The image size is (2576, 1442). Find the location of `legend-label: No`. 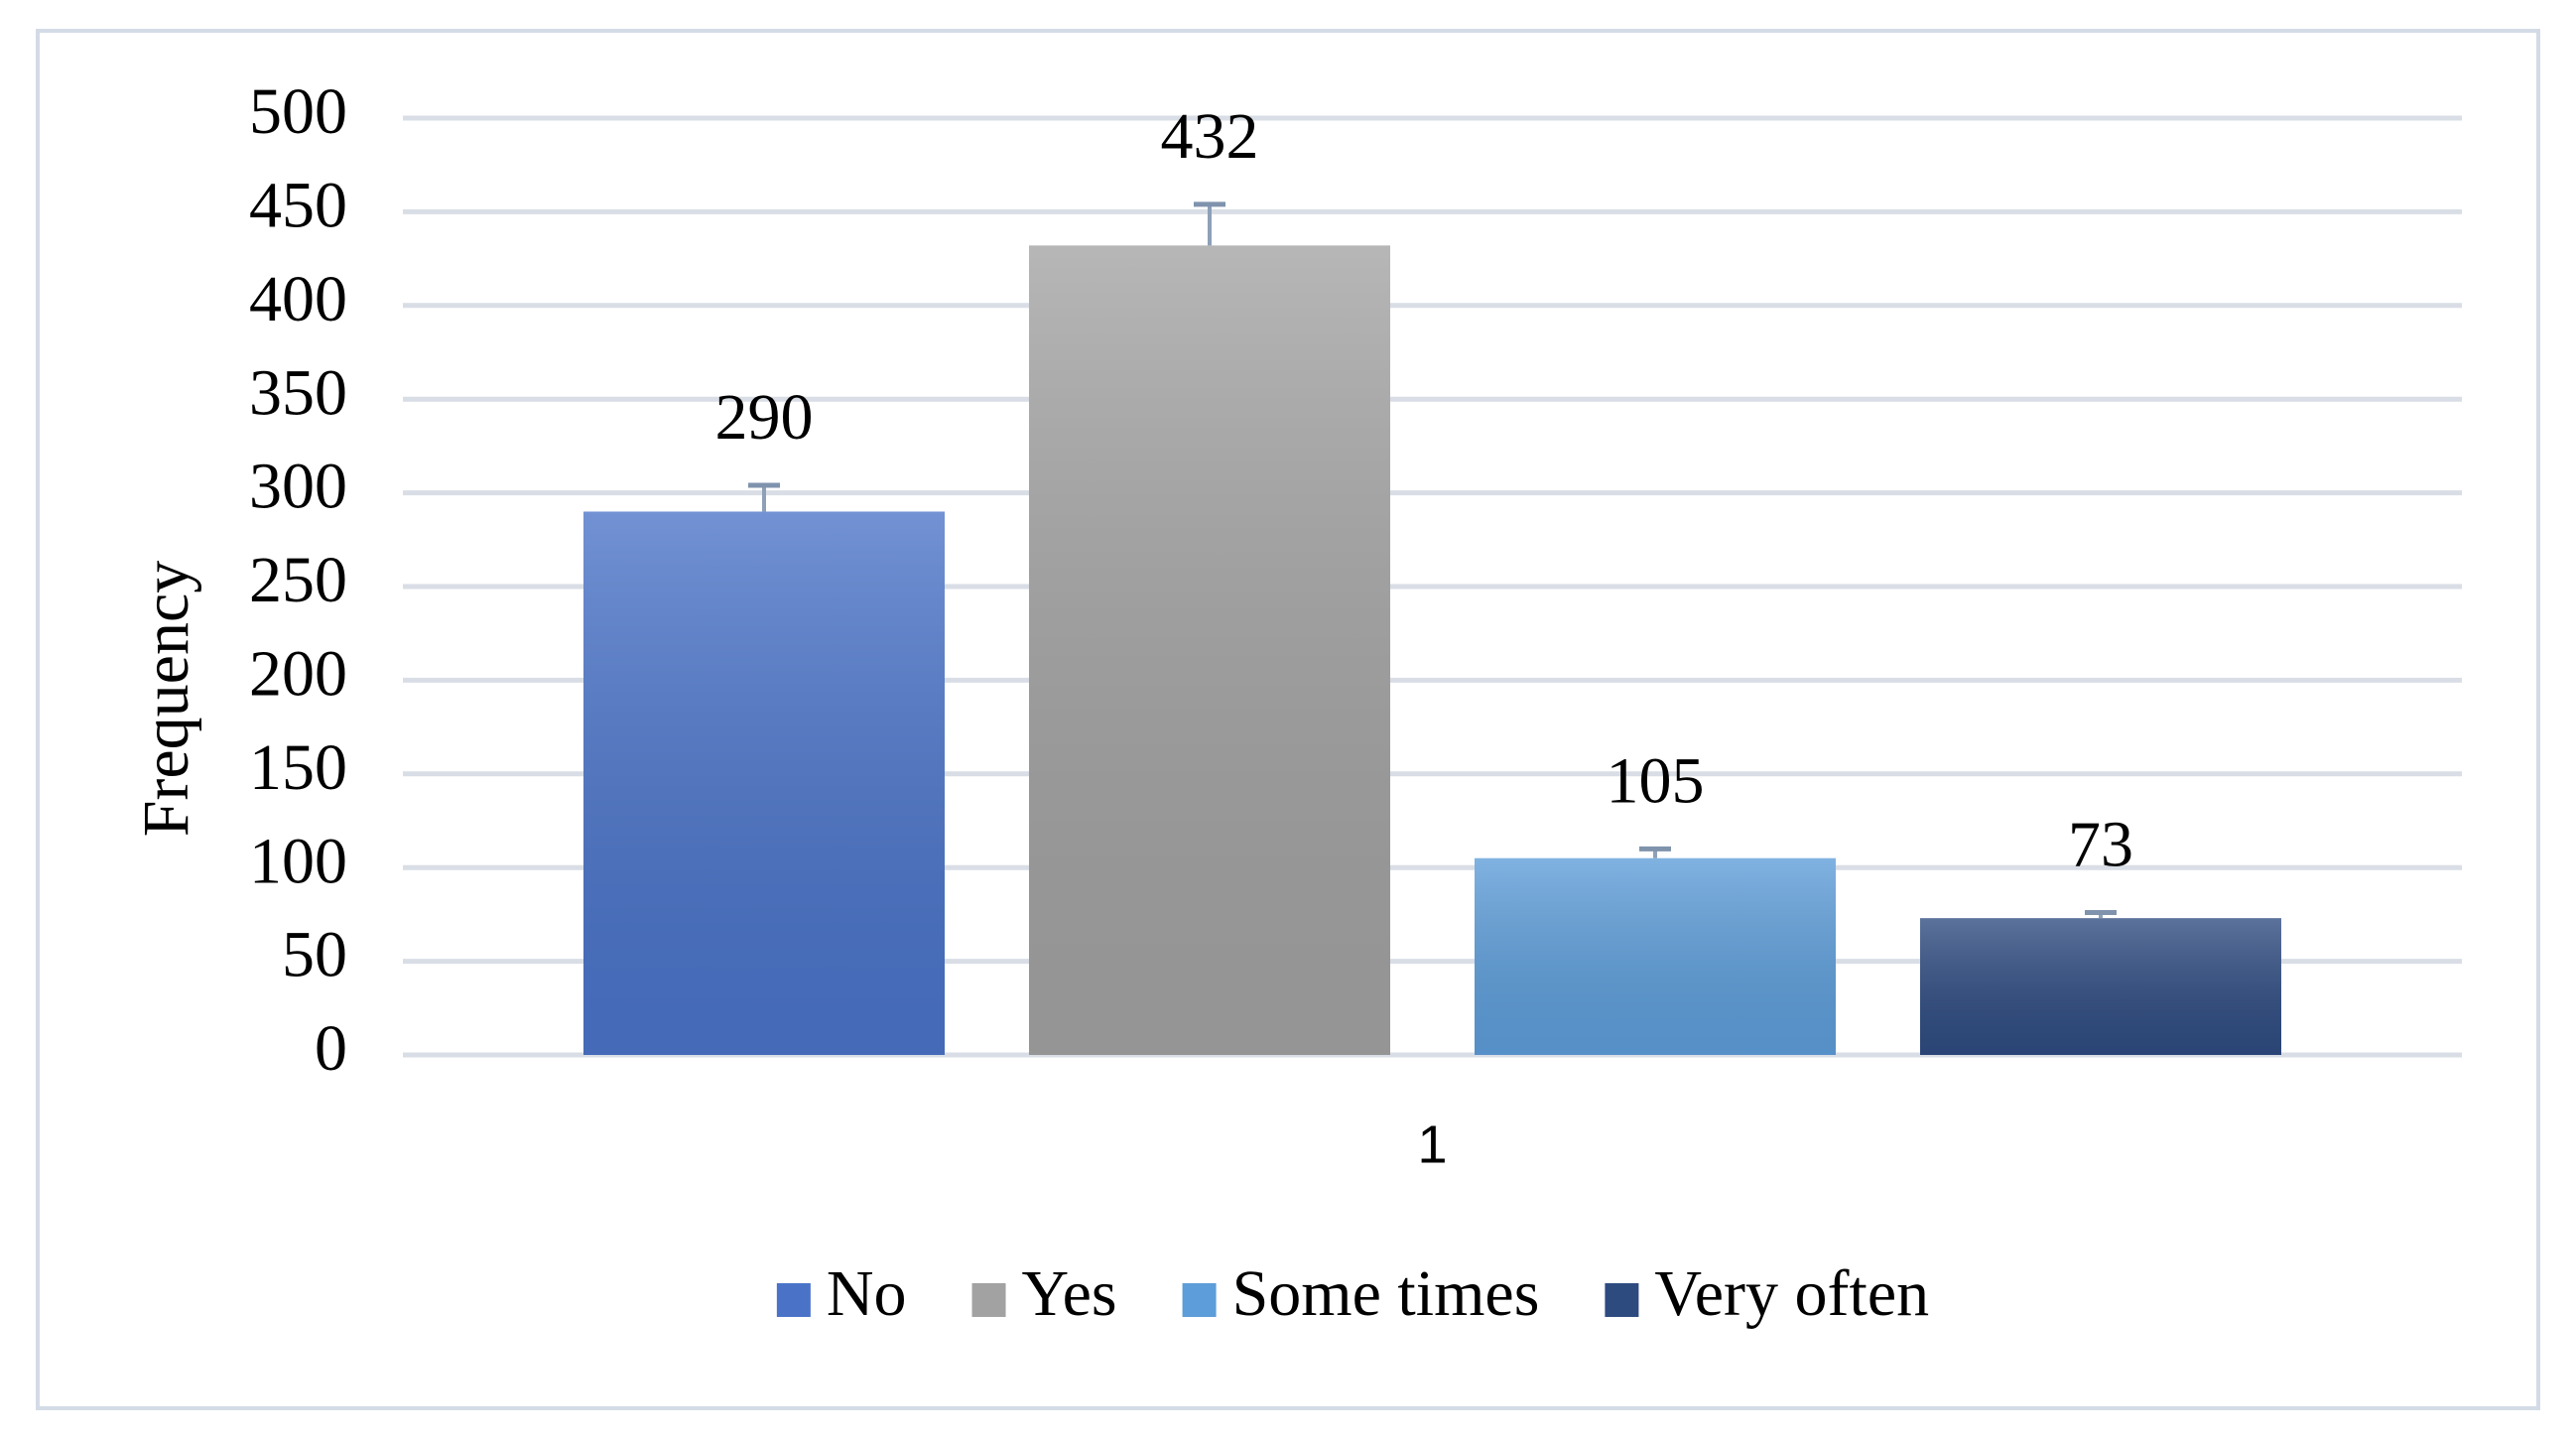

legend-label: No is located at coordinates (867, 1293).